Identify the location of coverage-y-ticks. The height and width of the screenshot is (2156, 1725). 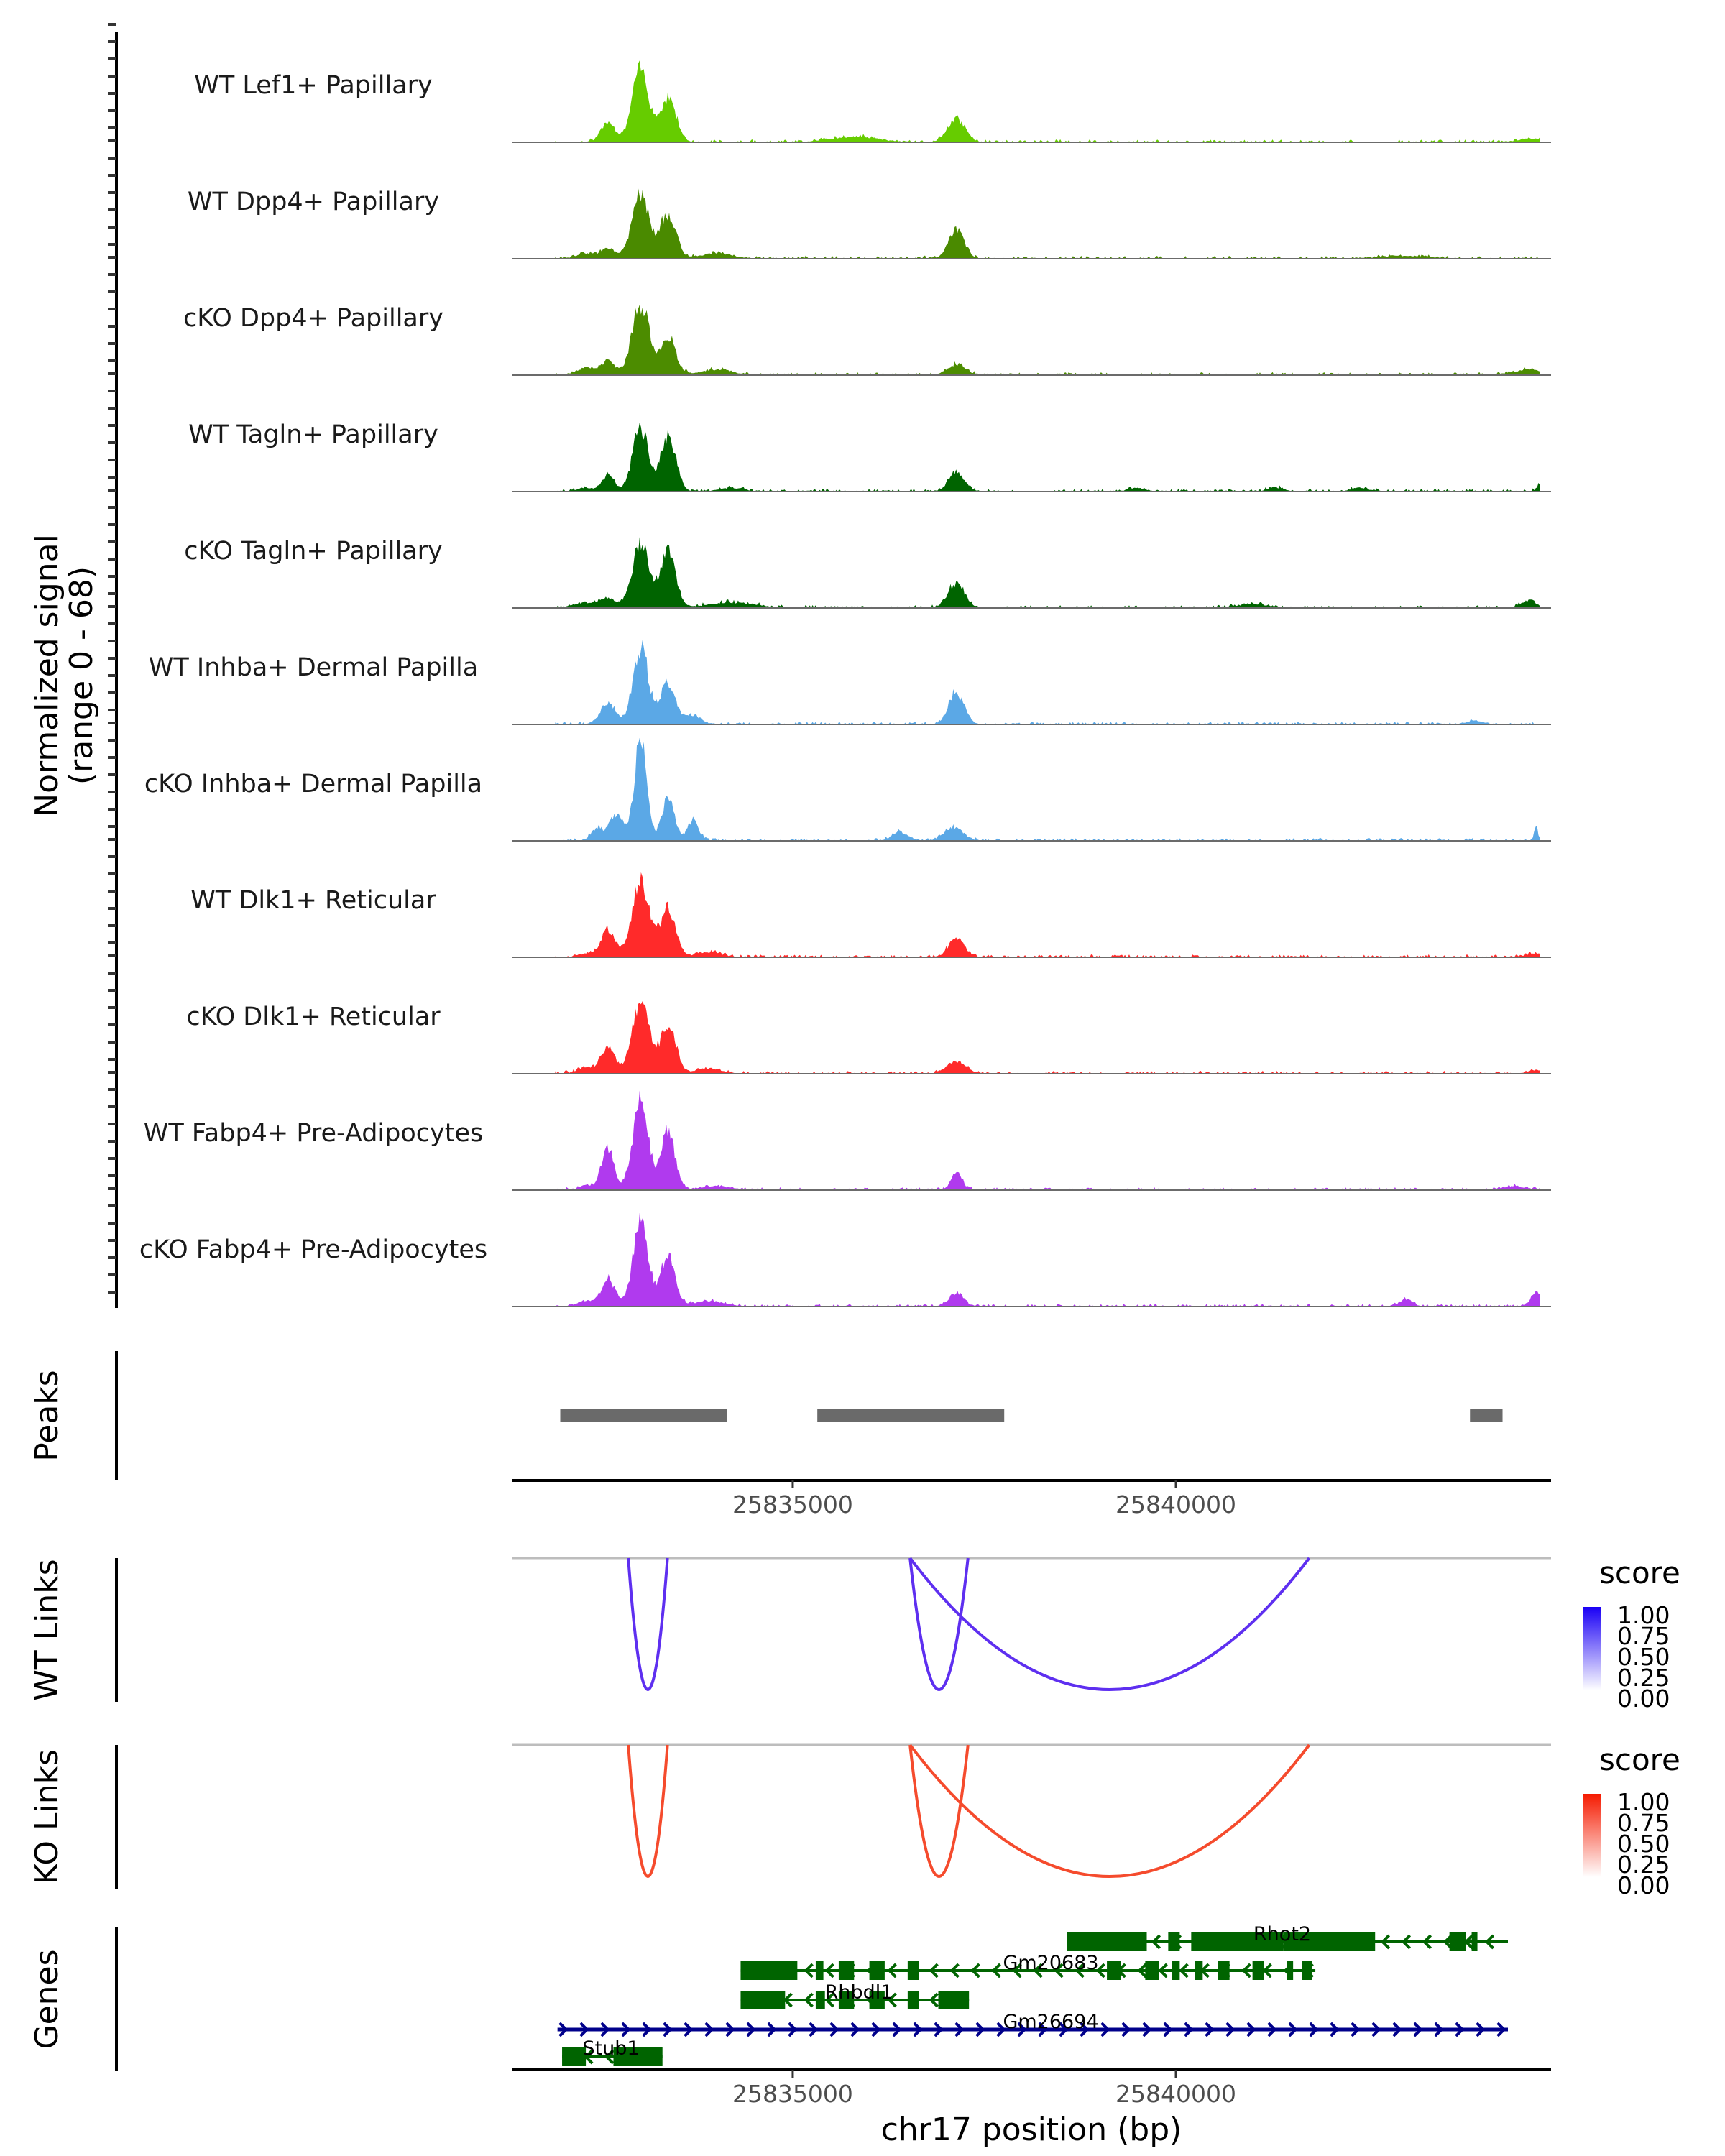
(112, 658).